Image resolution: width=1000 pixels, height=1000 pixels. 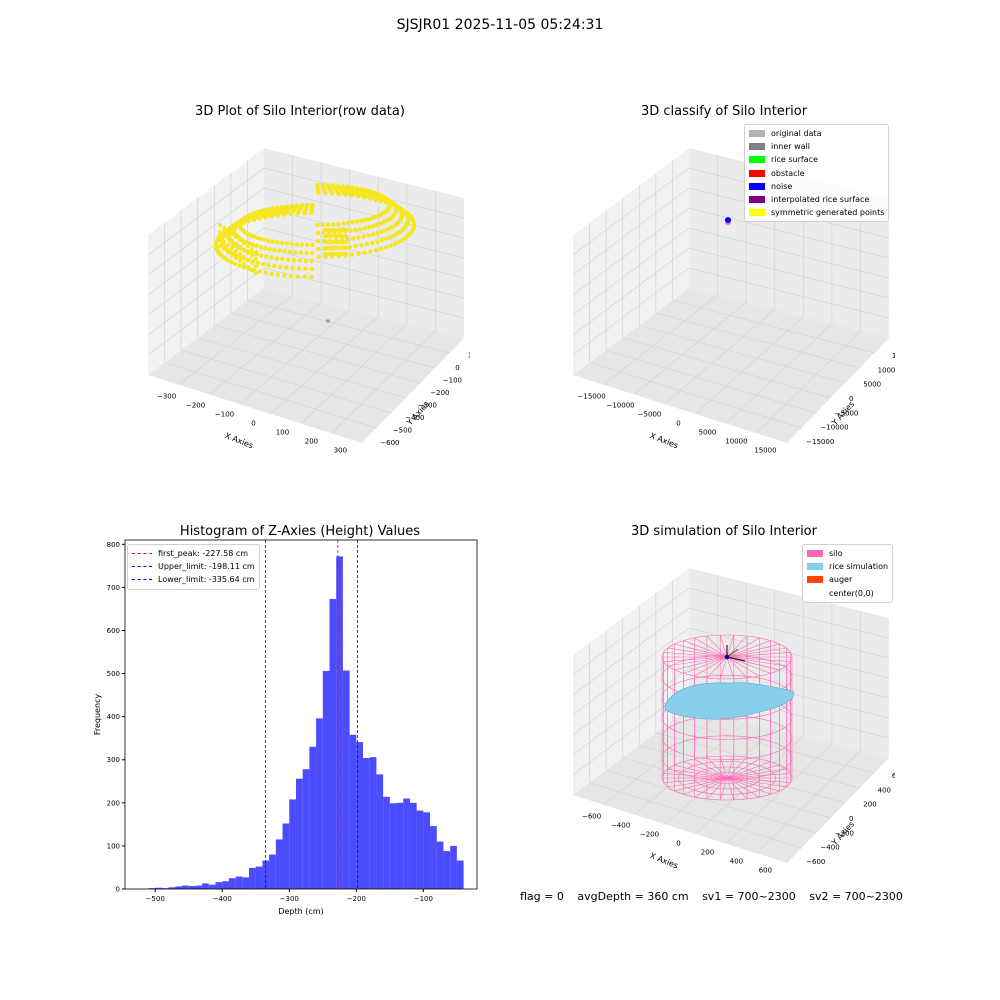 What do you see at coordinates (542, 896) in the screenshot?
I see `flag-text: flag = 0` at bounding box center [542, 896].